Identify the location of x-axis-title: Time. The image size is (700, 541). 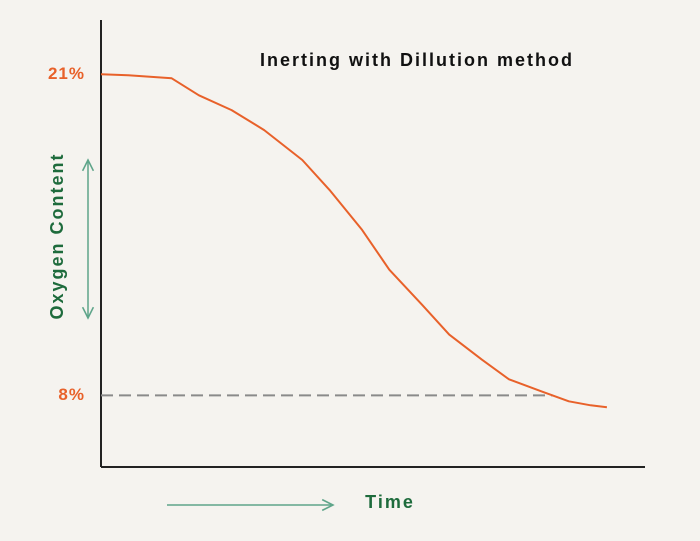
(390, 502).